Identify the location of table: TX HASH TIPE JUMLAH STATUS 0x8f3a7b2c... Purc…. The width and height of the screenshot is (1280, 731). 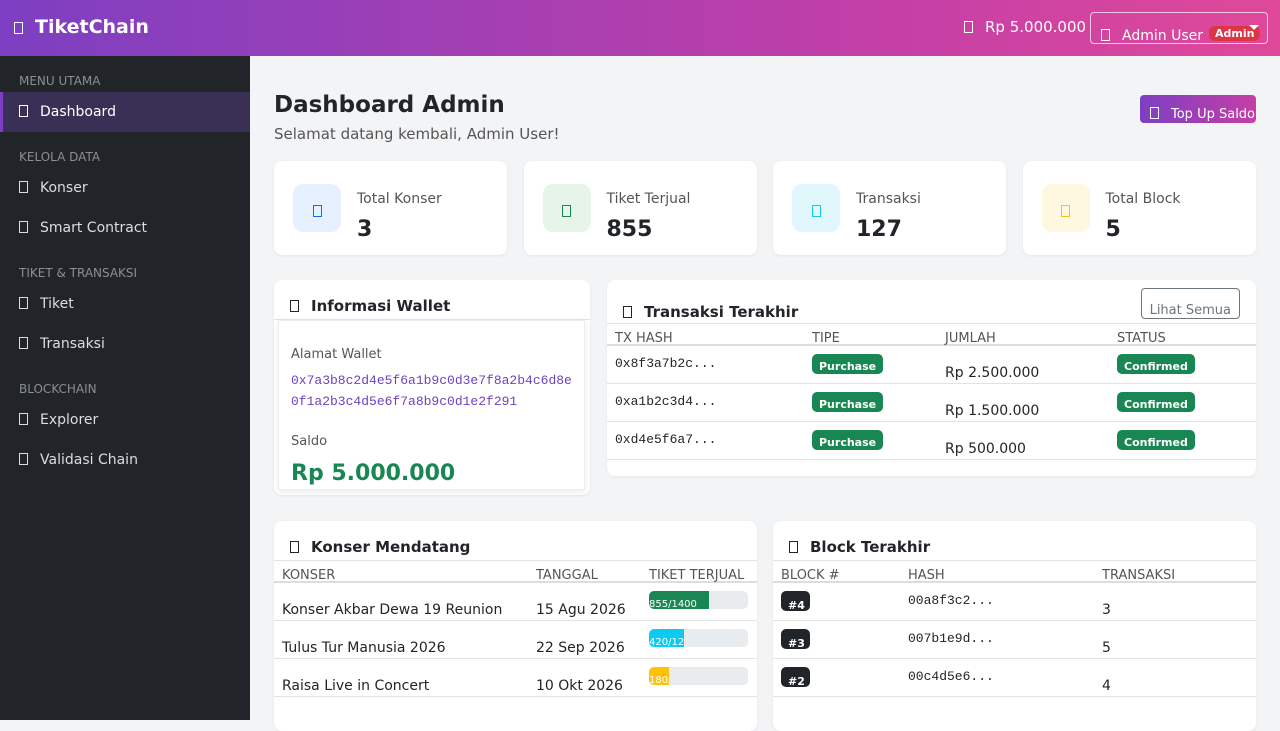
(931, 392).